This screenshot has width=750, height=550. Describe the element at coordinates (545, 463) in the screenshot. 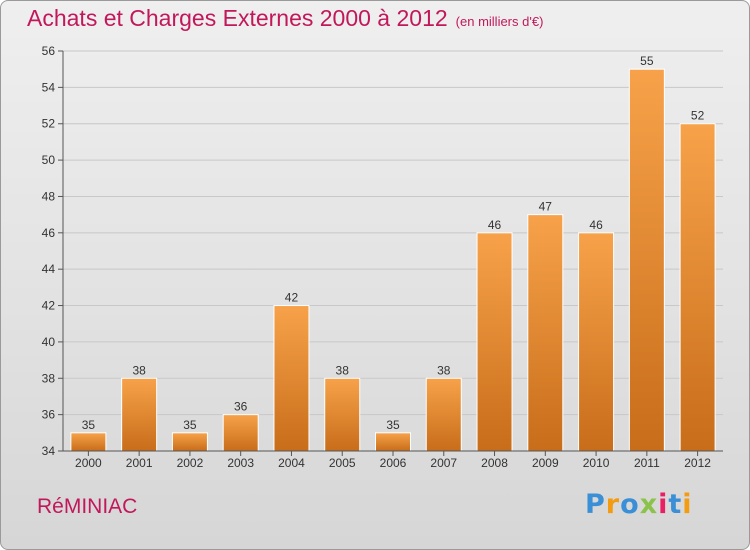

I see `x-tick-label: 2009` at that location.